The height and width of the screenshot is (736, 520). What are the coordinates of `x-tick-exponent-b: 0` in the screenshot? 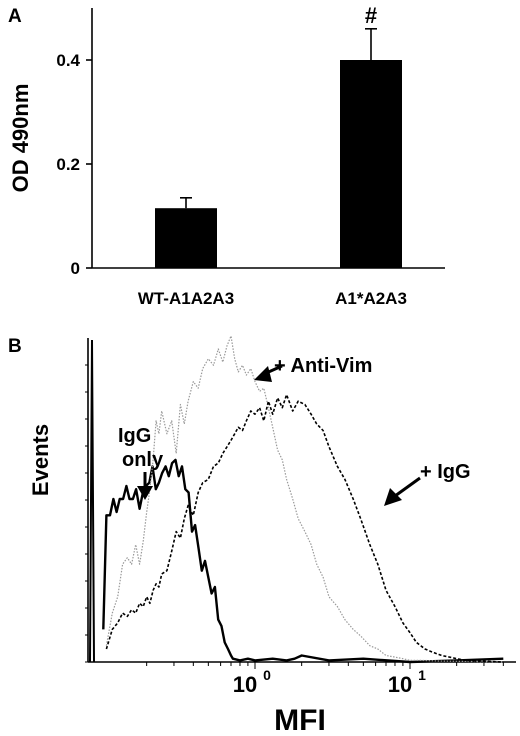 It's located at (267, 675).